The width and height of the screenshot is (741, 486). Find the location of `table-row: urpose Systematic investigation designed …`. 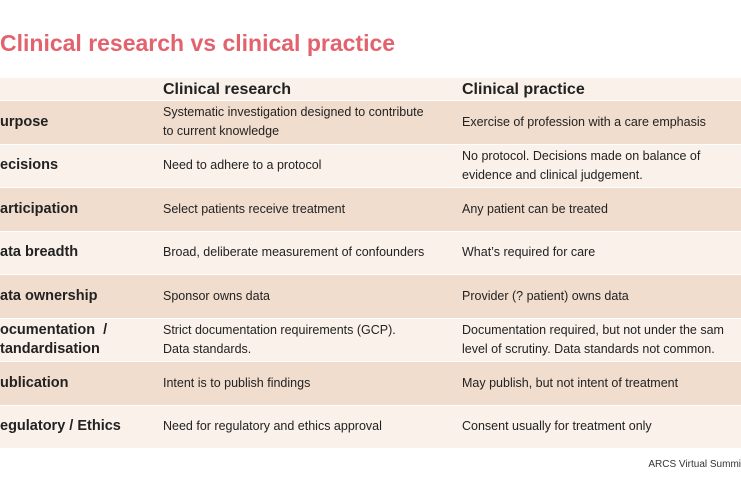

table-row: urpose Systematic investigation designed … is located at coordinates (370, 122).